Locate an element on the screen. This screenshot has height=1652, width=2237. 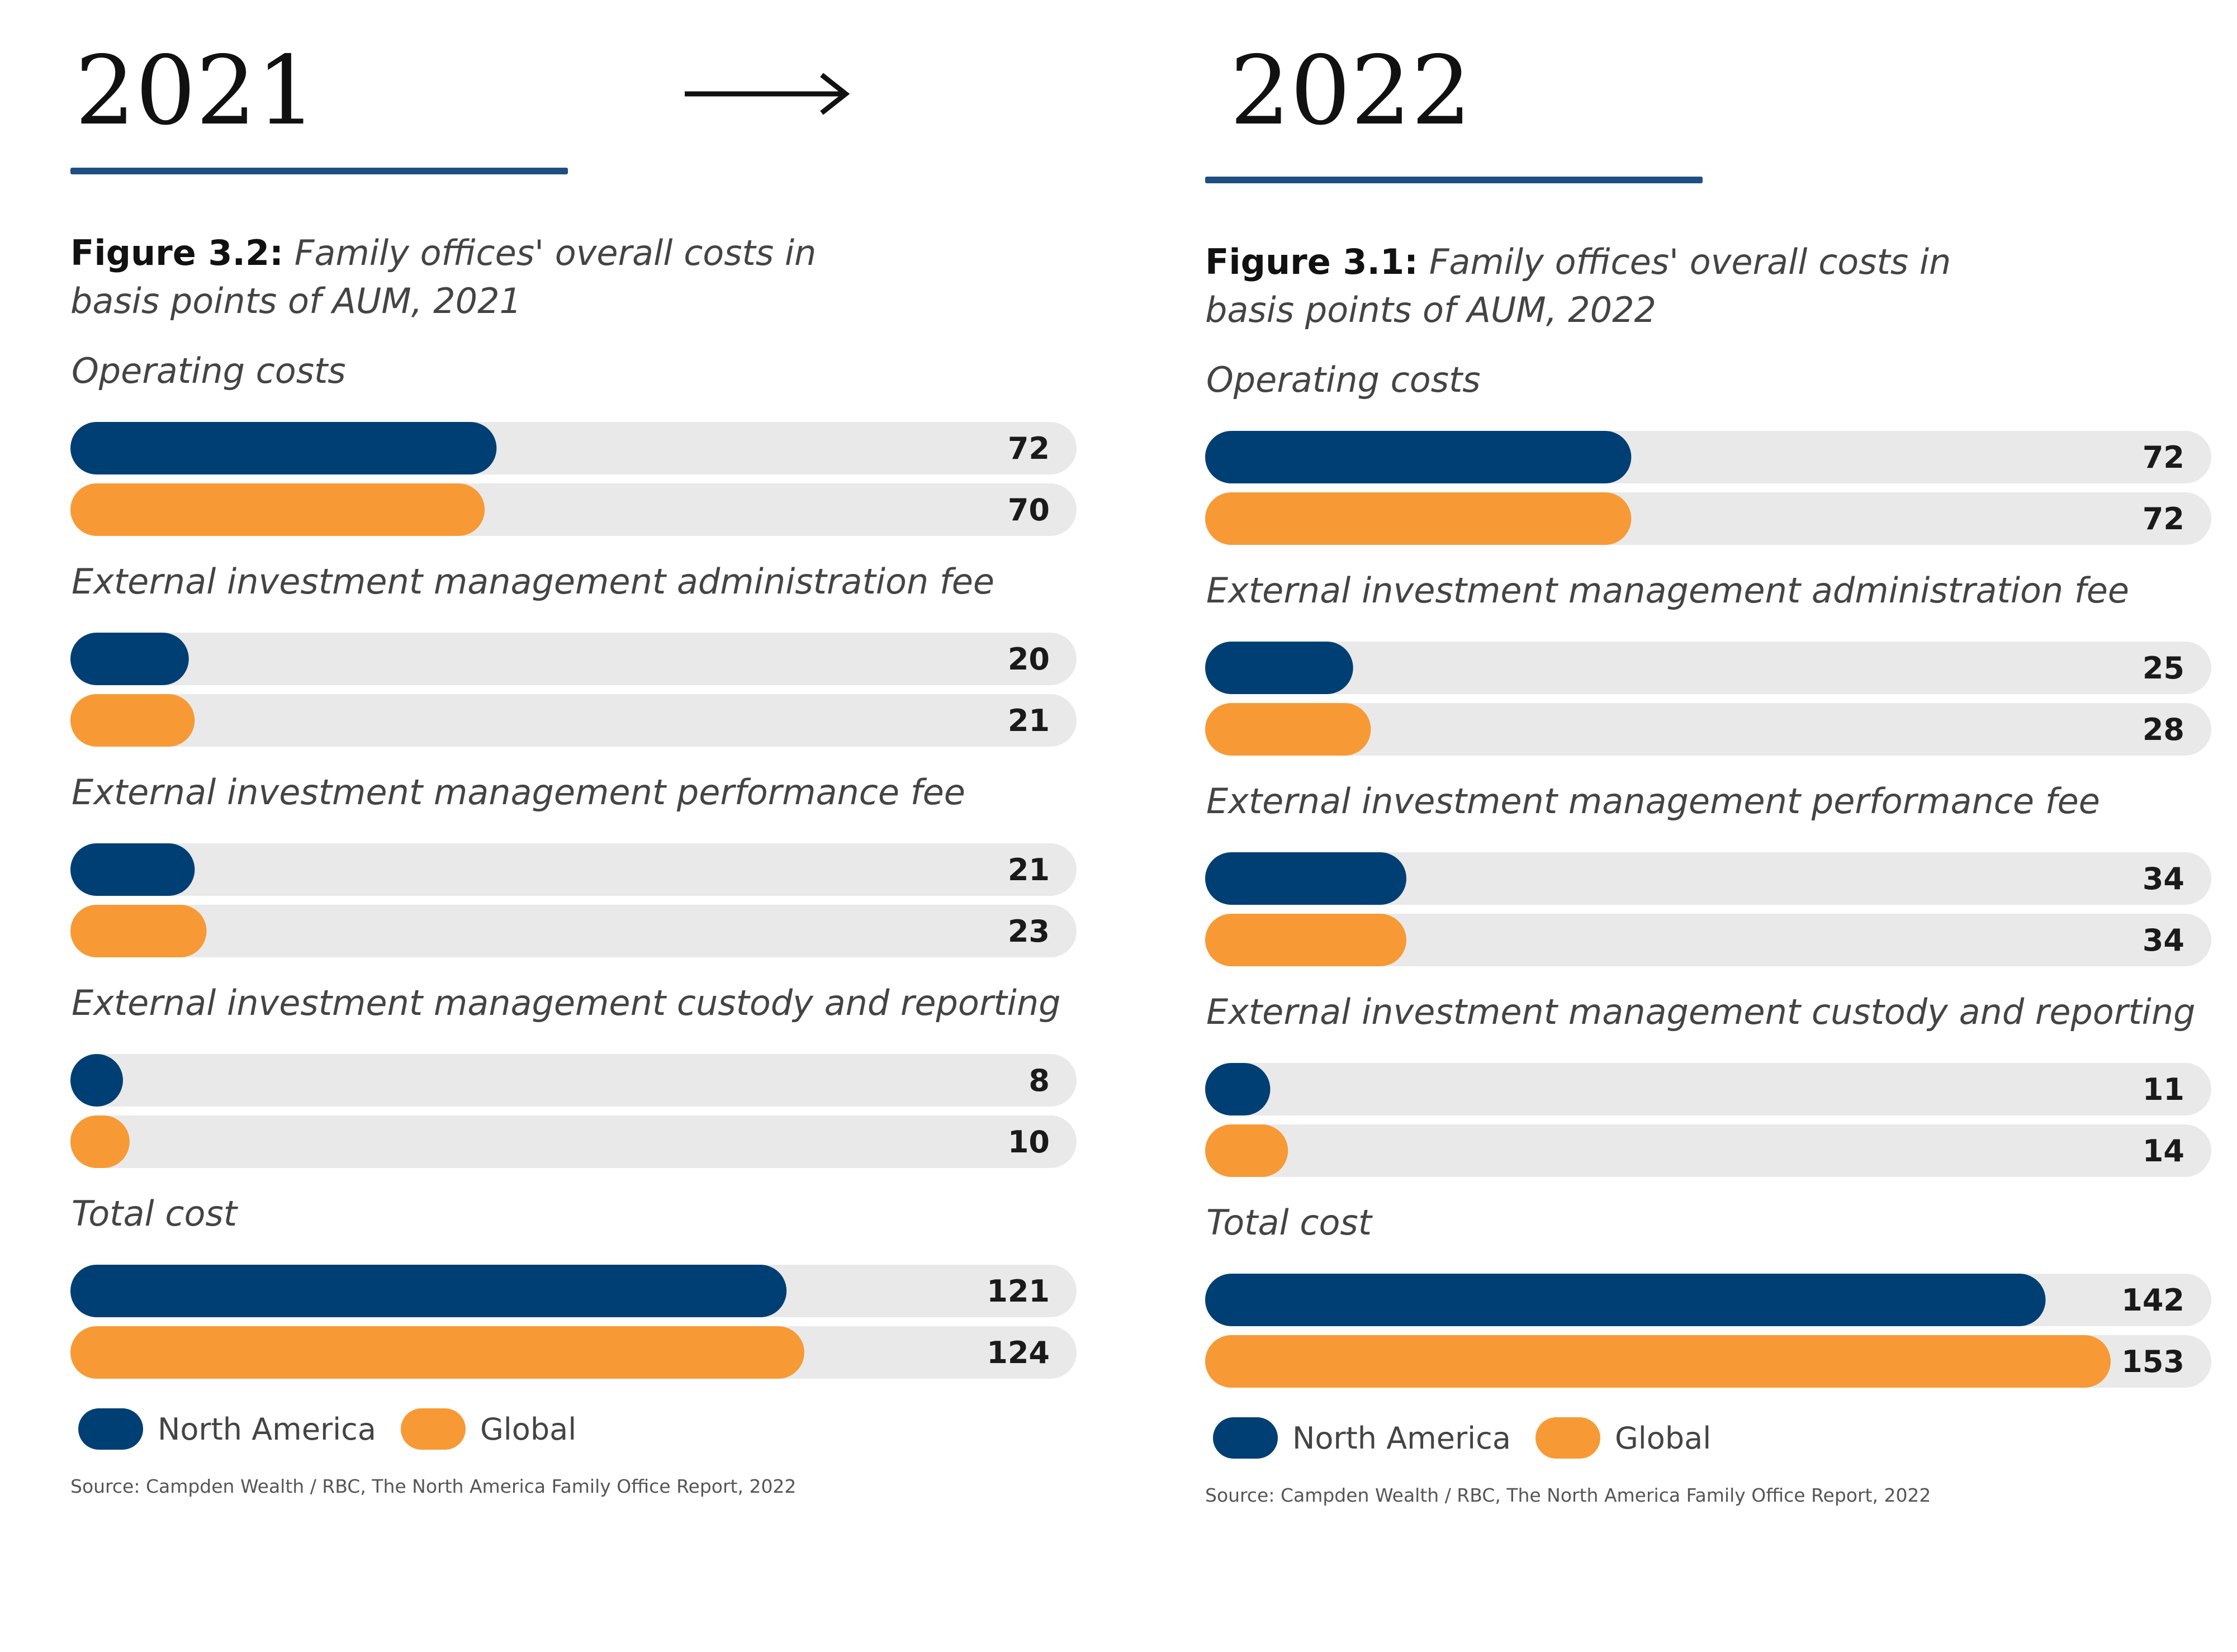
value-label-global-operating-costs: 72 is located at coordinates (2163, 519).